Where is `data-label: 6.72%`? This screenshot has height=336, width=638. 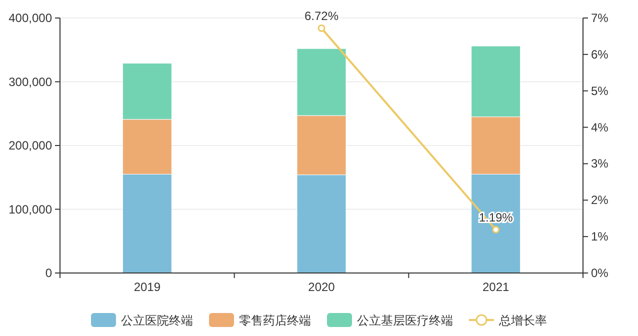
data-label: 6.72% is located at coordinates (321, 16).